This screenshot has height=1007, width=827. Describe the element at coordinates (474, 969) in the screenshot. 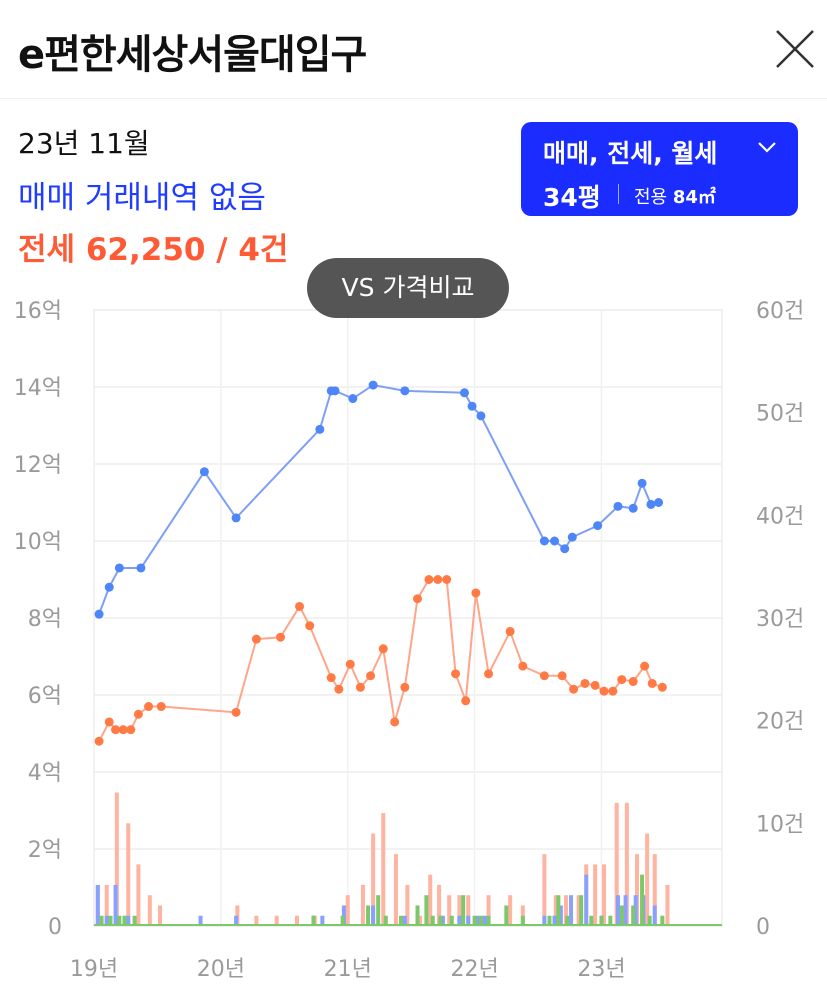

I see `x-tick-label: 22년` at that location.